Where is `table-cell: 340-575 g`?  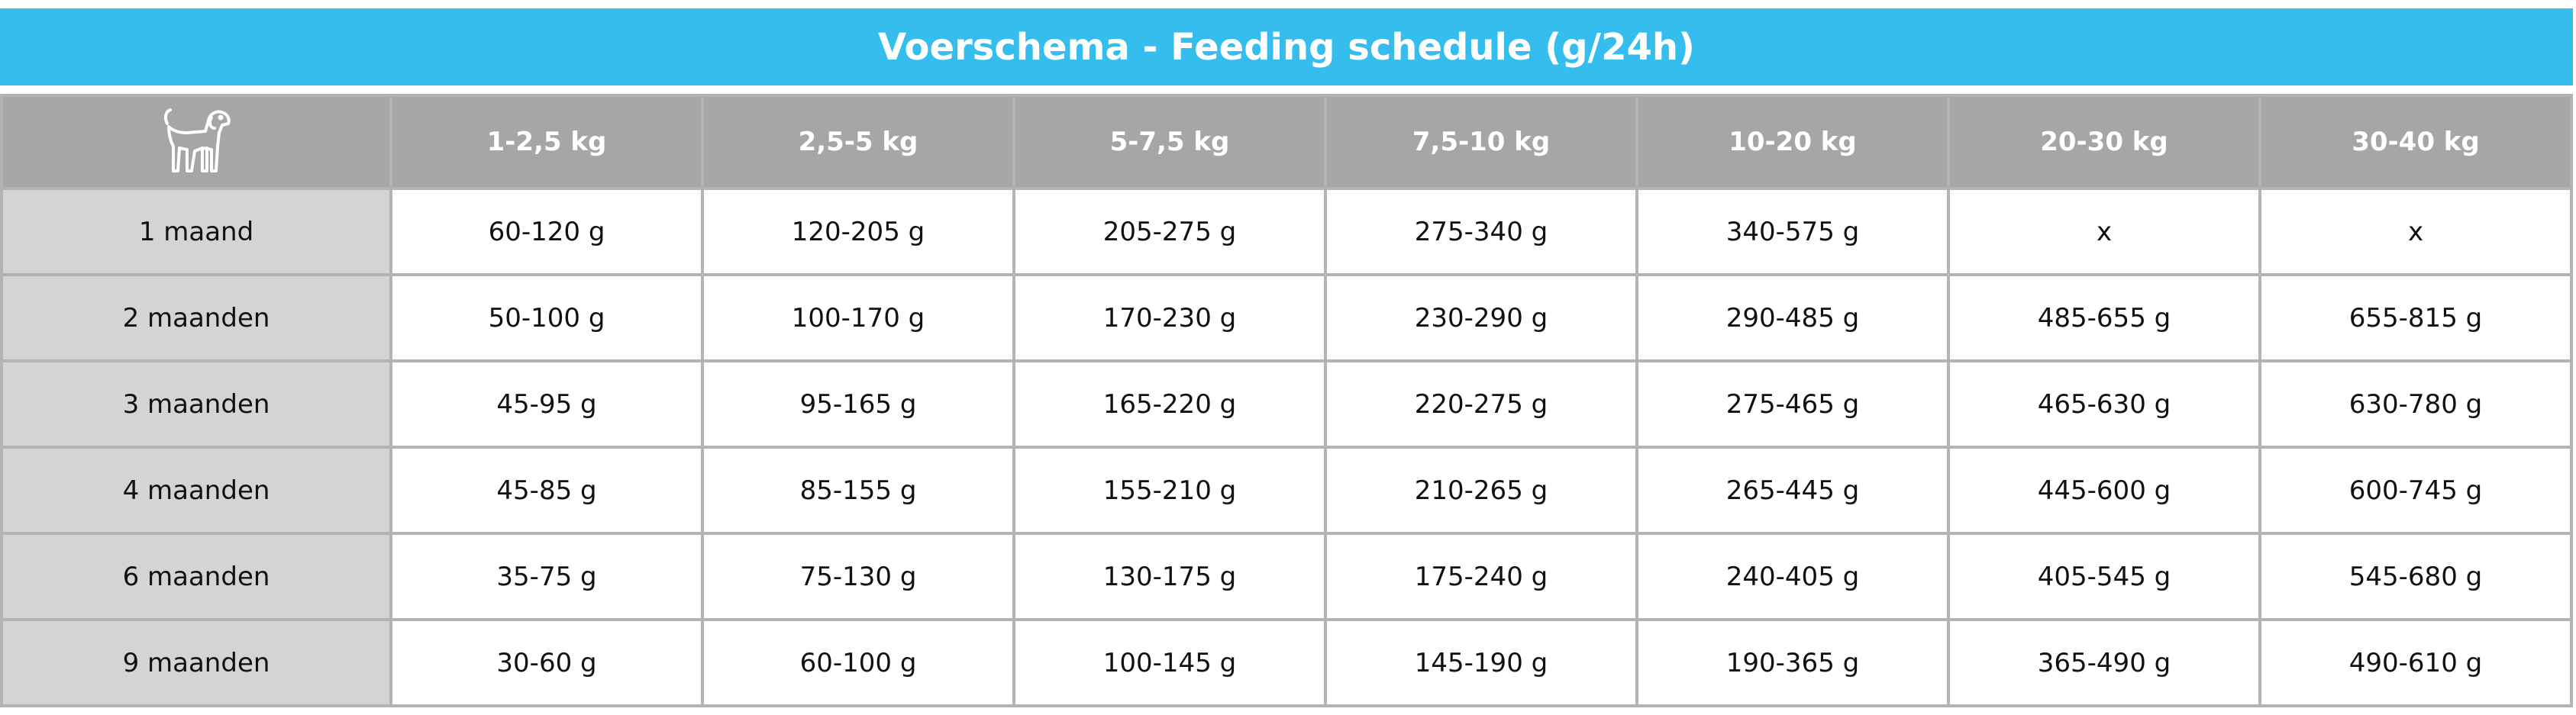
table-cell: 340-575 g is located at coordinates (1792, 232).